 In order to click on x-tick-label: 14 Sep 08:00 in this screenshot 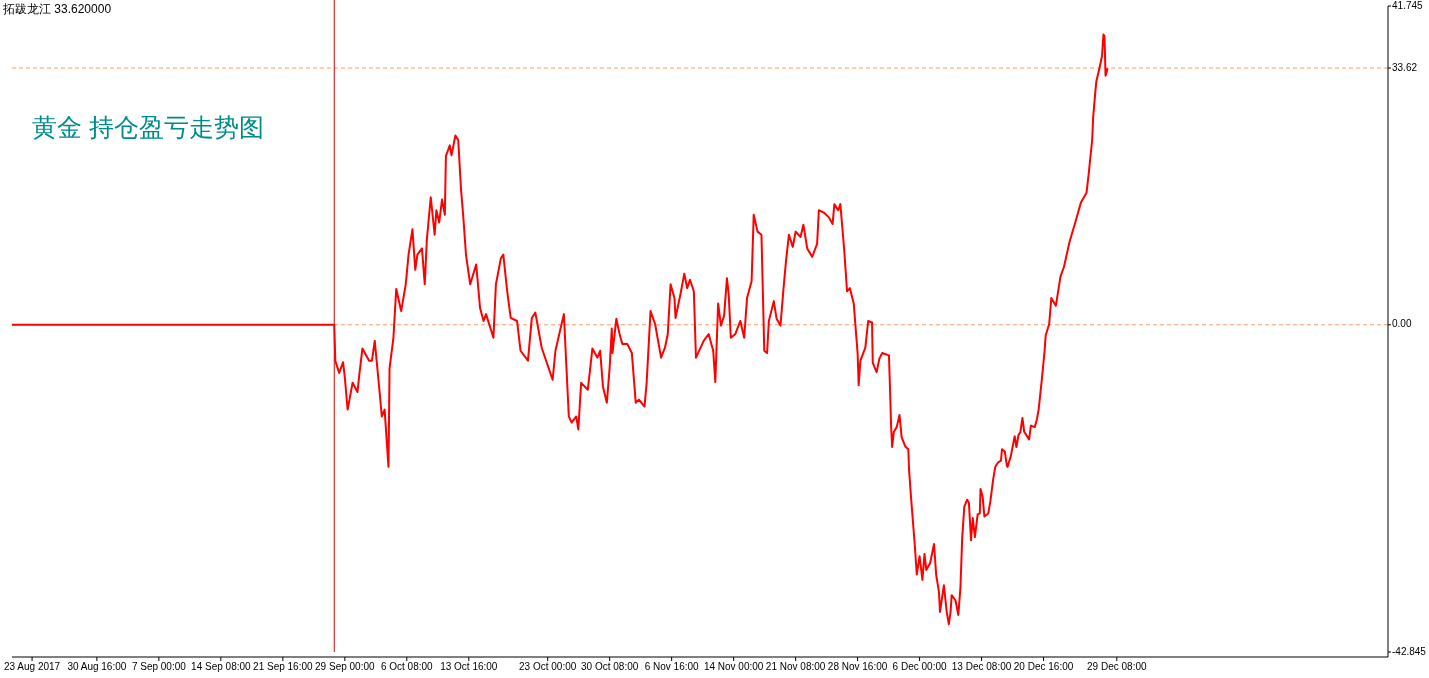, I will do `click(221, 666)`.